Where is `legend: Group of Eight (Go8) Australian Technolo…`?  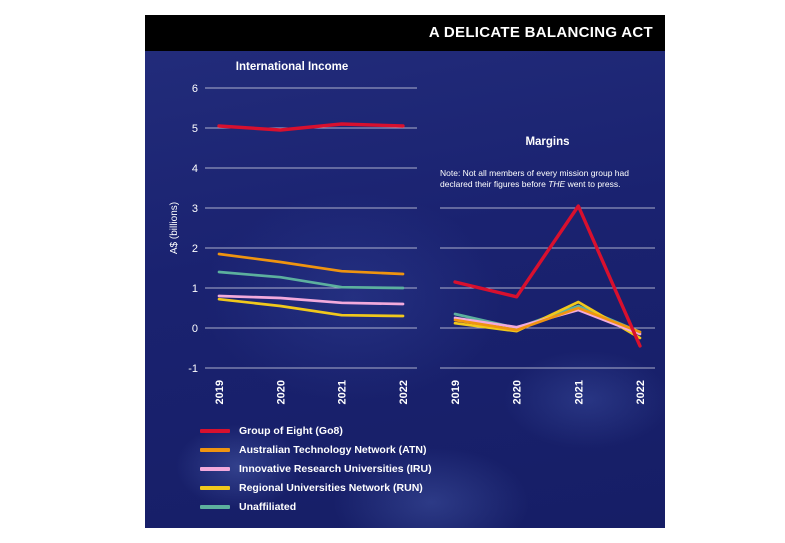 legend: Group of Eight (Go8) Australian Technolo… is located at coordinates (316, 468).